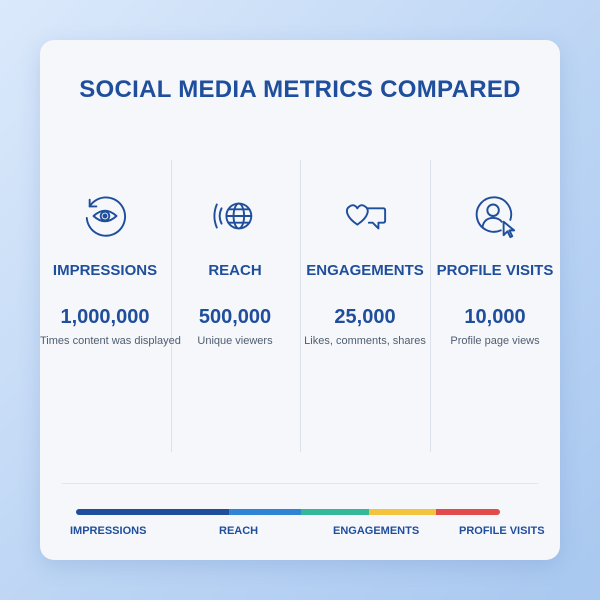 The height and width of the screenshot is (600, 600). I want to click on metric-profile-visits: PROFILE VISITS 10,000 Profile page views, so click(495, 268).